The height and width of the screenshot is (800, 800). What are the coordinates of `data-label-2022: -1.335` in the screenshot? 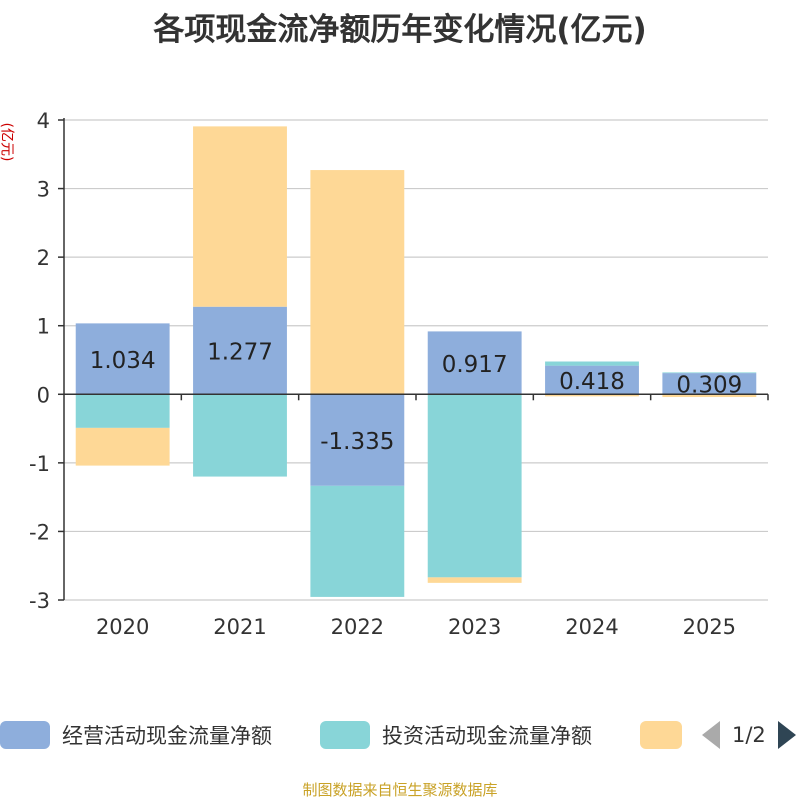 It's located at (357, 442).